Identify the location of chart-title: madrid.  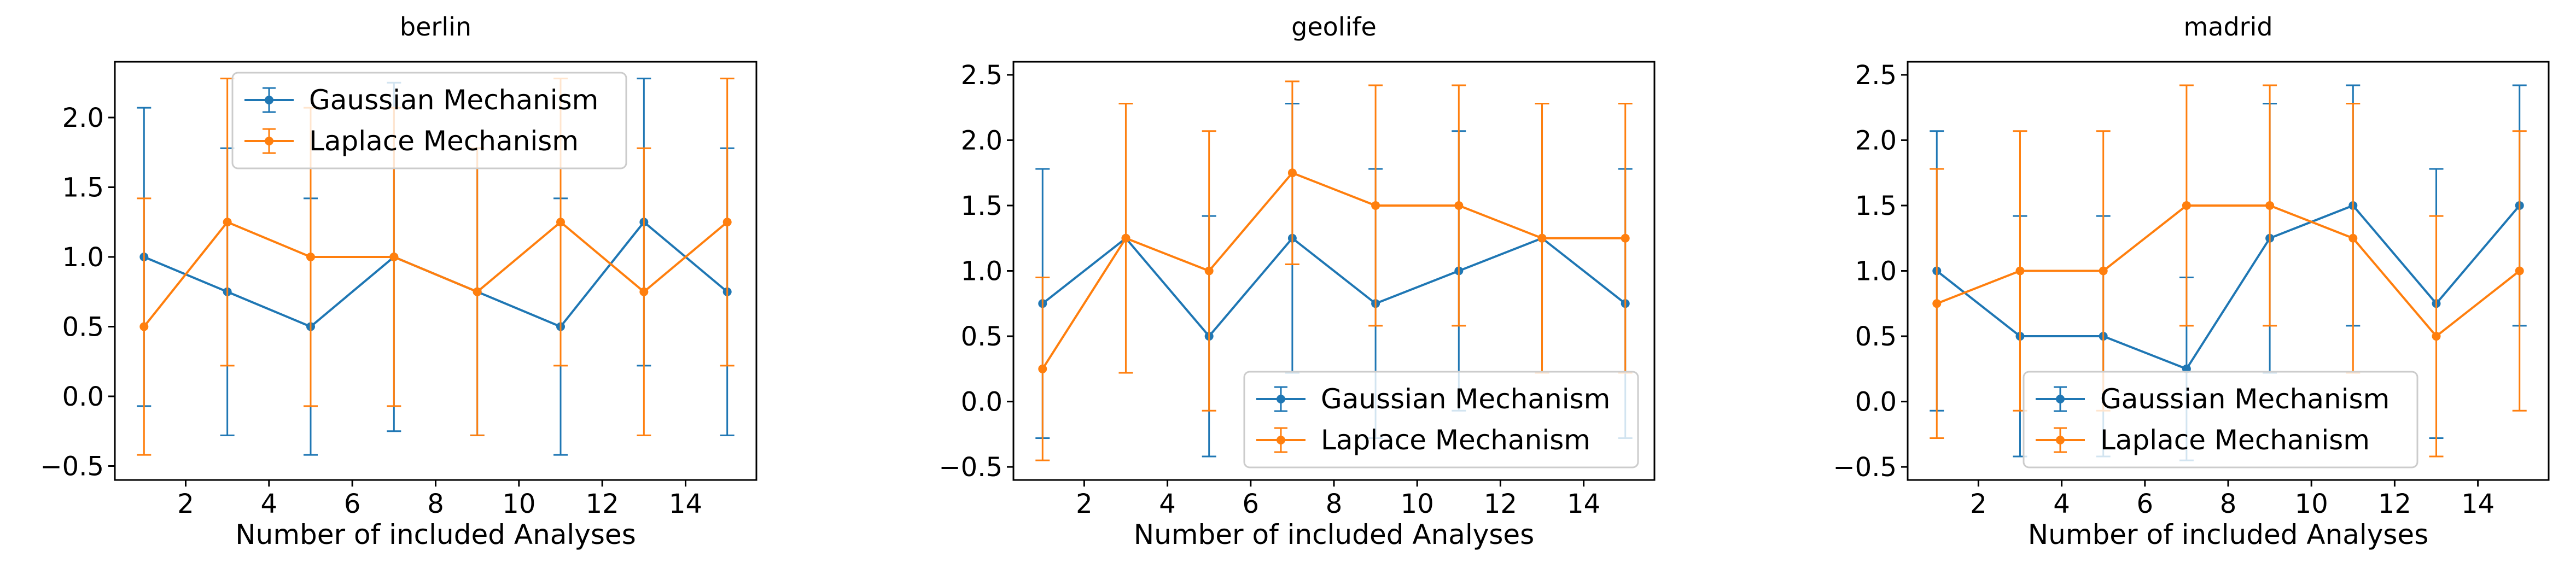
(2227, 27).